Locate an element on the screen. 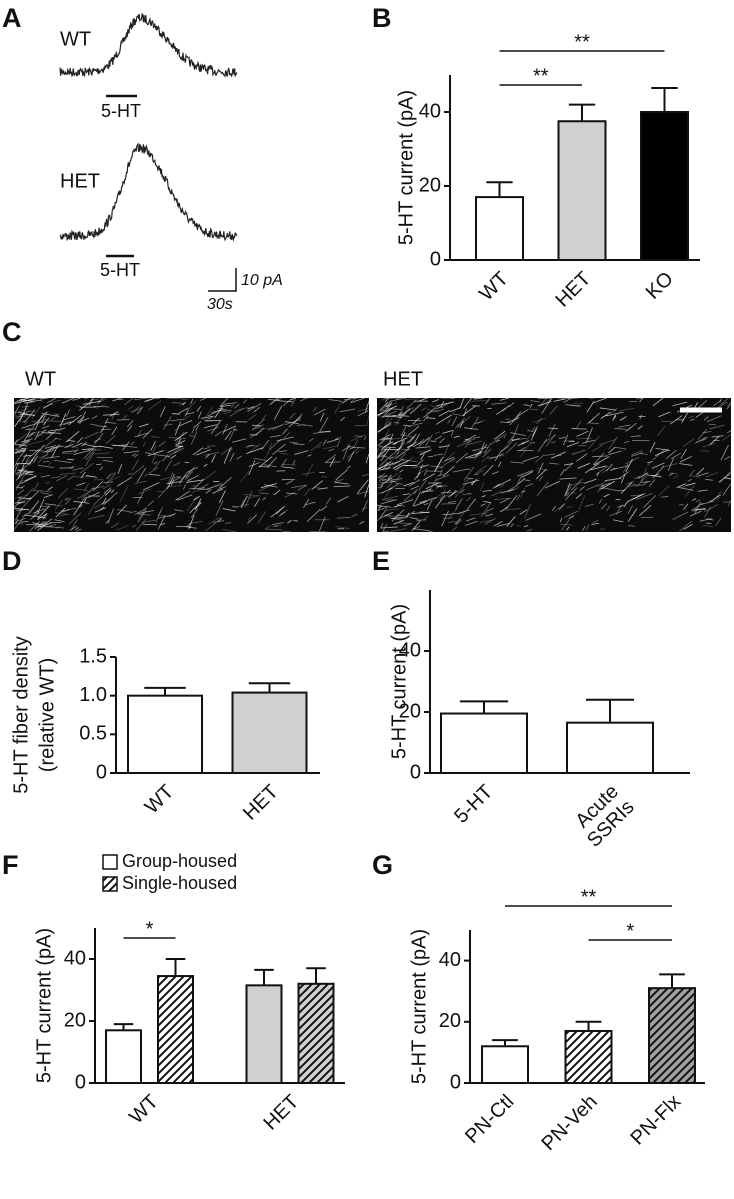 Image resolution: width=734 pixels, height=1199 pixels. bar is located at coordinates (484, 743).